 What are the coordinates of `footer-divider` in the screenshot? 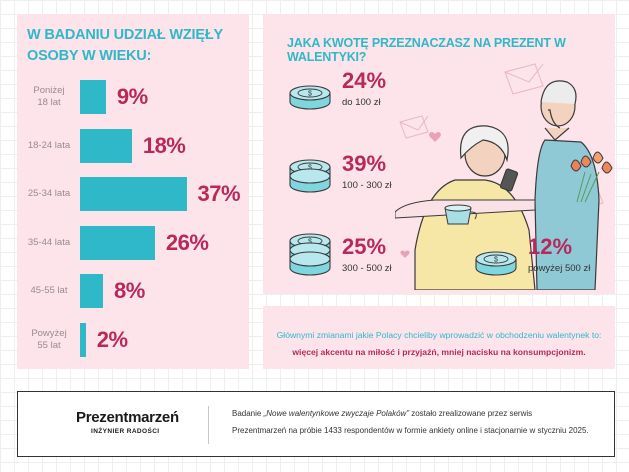 It's located at (208, 425).